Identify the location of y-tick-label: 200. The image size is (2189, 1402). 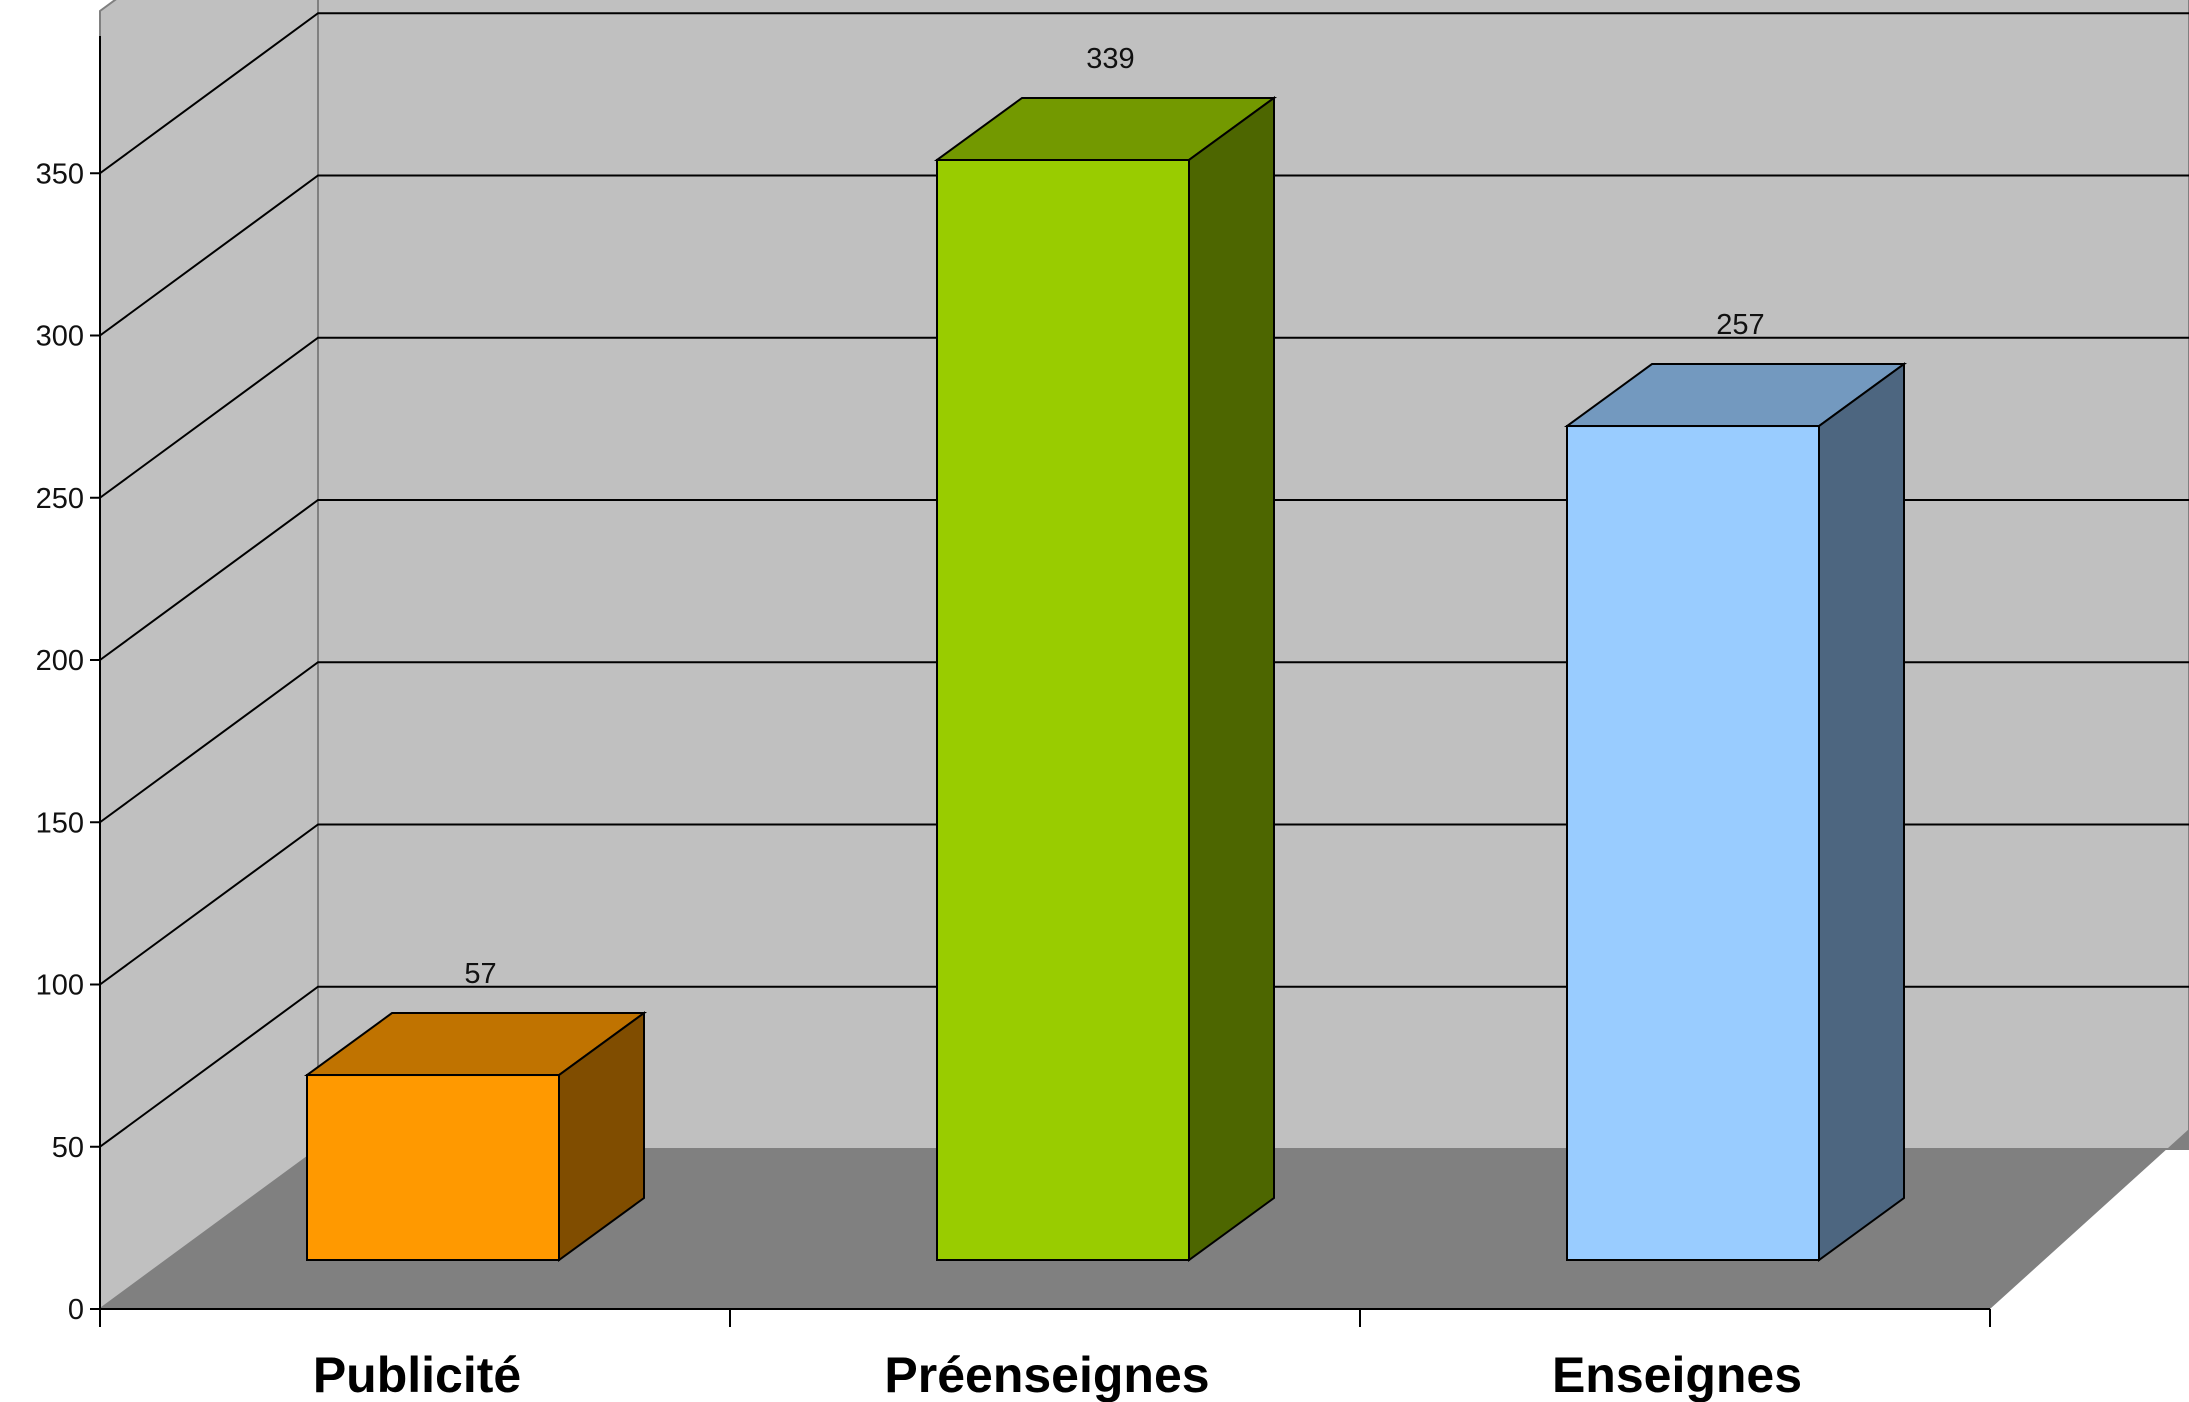
(60, 661).